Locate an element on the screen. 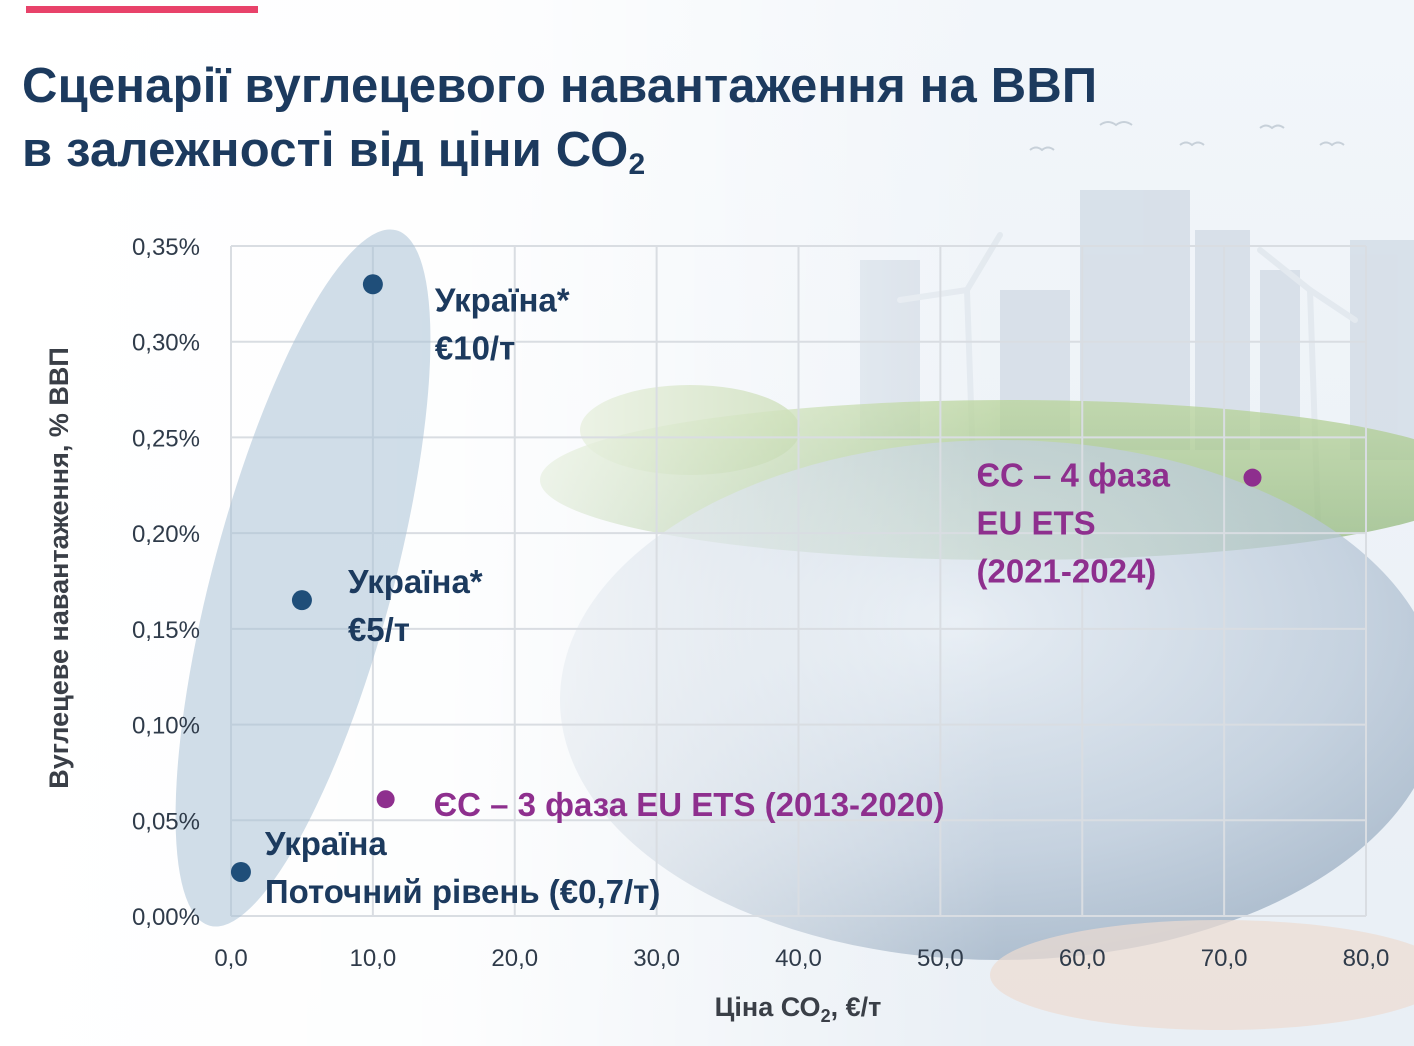  accent-bar is located at coordinates (142, 9).